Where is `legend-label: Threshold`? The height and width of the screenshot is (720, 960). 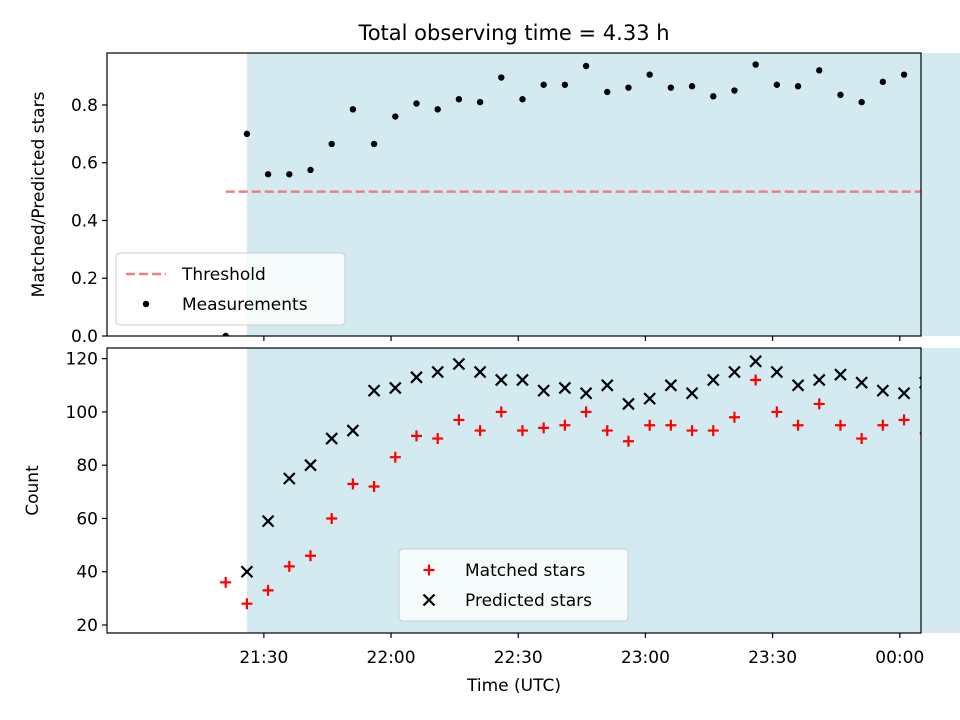
legend-label: Threshold is located at coordinates (223, 275).